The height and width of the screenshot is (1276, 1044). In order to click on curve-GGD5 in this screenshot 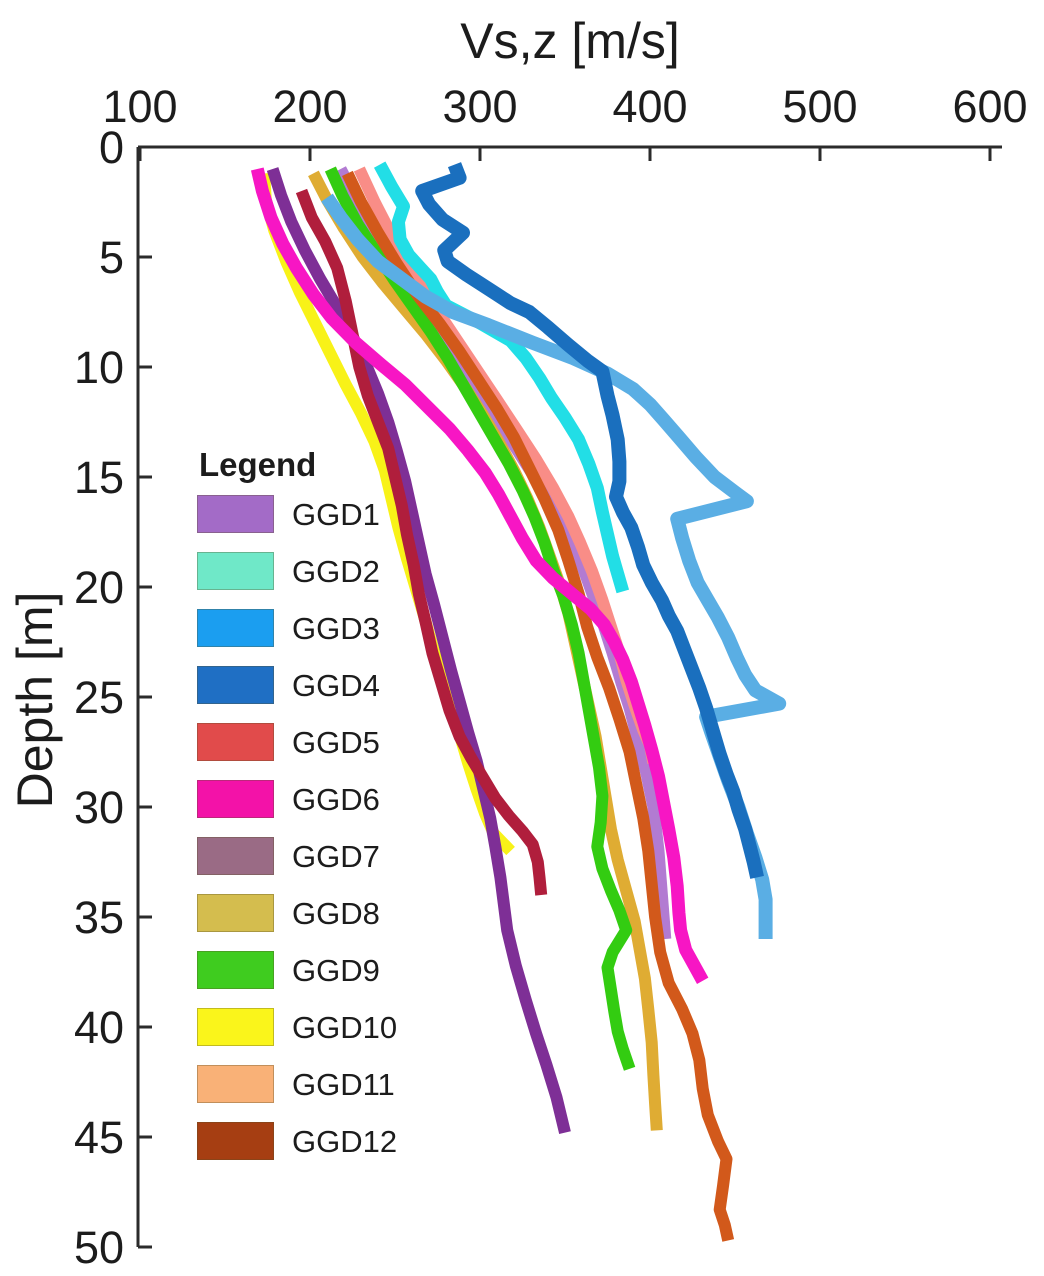, I will do `click(421, 542)`.